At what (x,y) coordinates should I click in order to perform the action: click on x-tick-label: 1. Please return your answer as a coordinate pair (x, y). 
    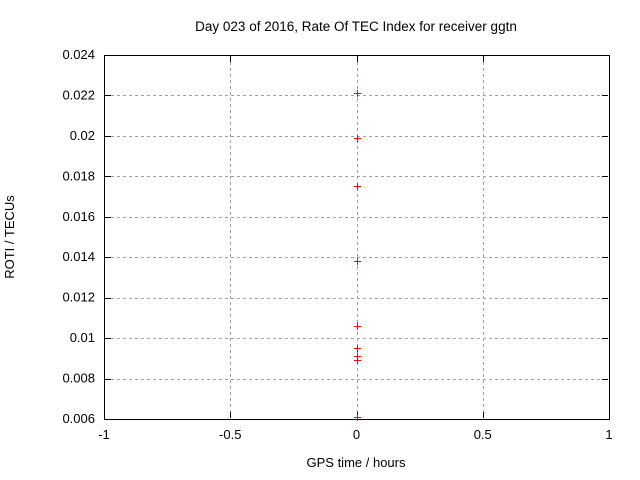
    Looking at the image, I should click on (608, 434).